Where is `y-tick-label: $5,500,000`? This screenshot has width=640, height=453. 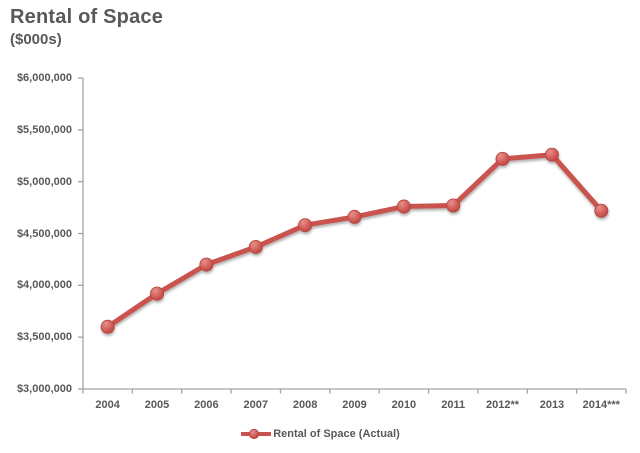 y-tick-label: $5,500,000 is located at coordinates (44, 129).